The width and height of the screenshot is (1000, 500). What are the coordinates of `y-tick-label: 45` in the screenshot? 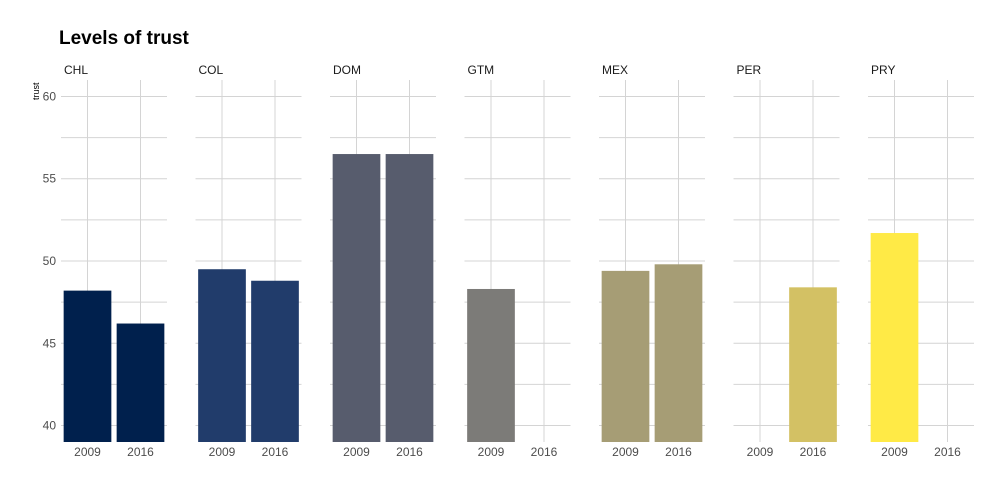 It's located at (50, 343).